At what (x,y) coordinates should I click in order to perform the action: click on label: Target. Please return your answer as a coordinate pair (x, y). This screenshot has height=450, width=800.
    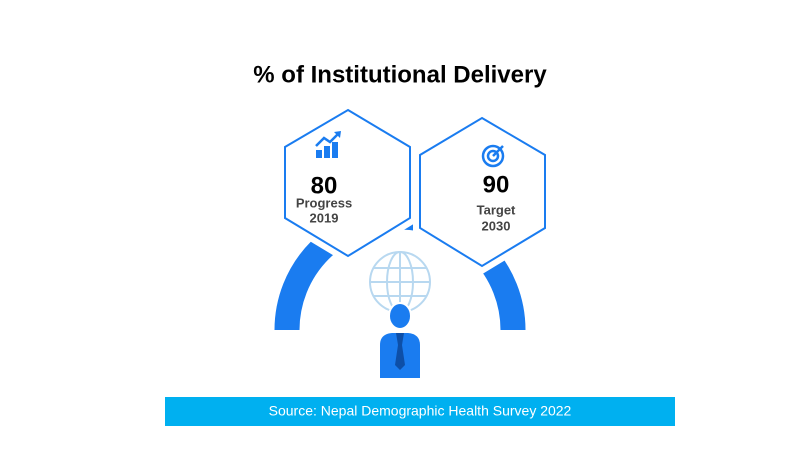
    Looking at the image, I should click on (496, 209).